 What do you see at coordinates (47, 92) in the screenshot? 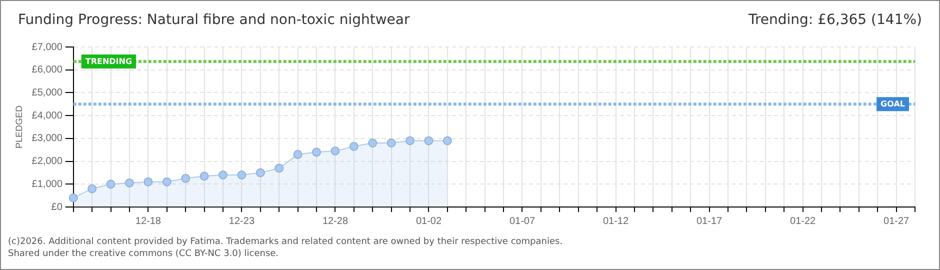
I see `y-tick-label: £5,000` at bounding box center [47, 92].